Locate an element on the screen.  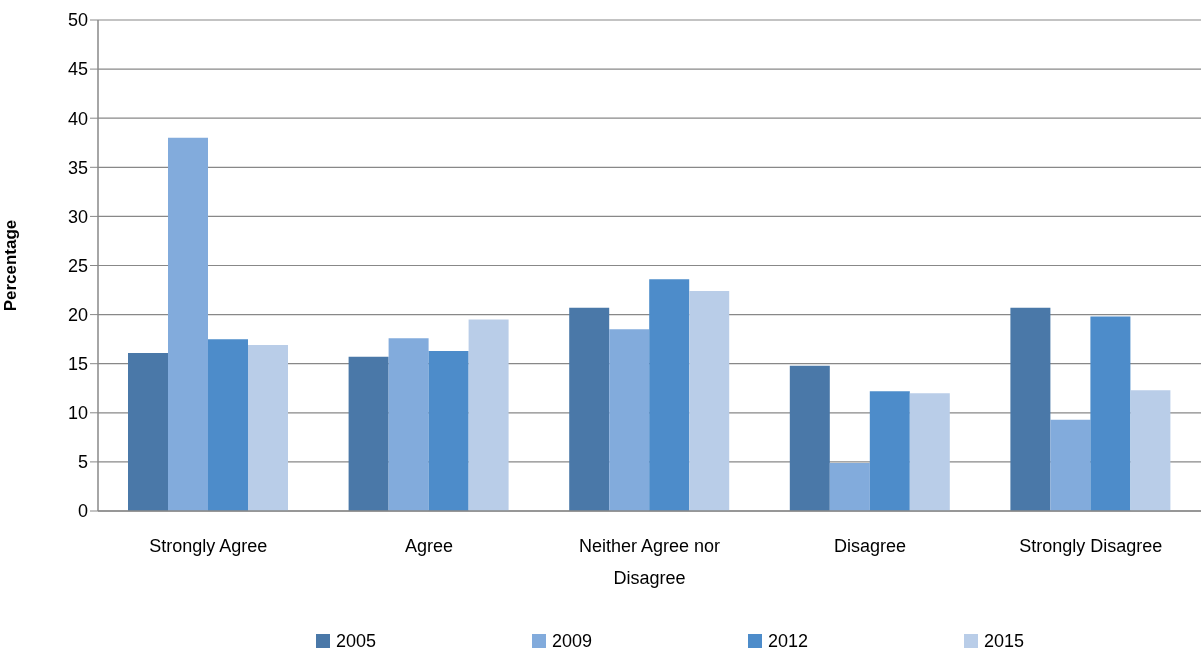
y-tick-label: 25 is located at coordinates (77, 265).